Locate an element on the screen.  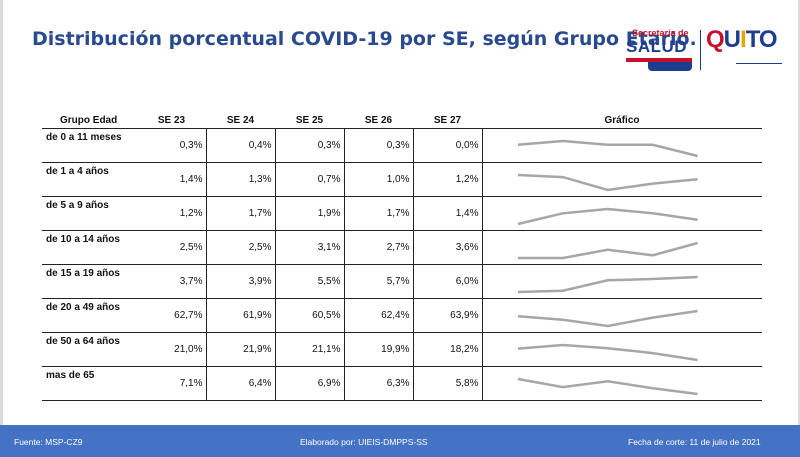
logo-separator is located at coordinates (700, 50).